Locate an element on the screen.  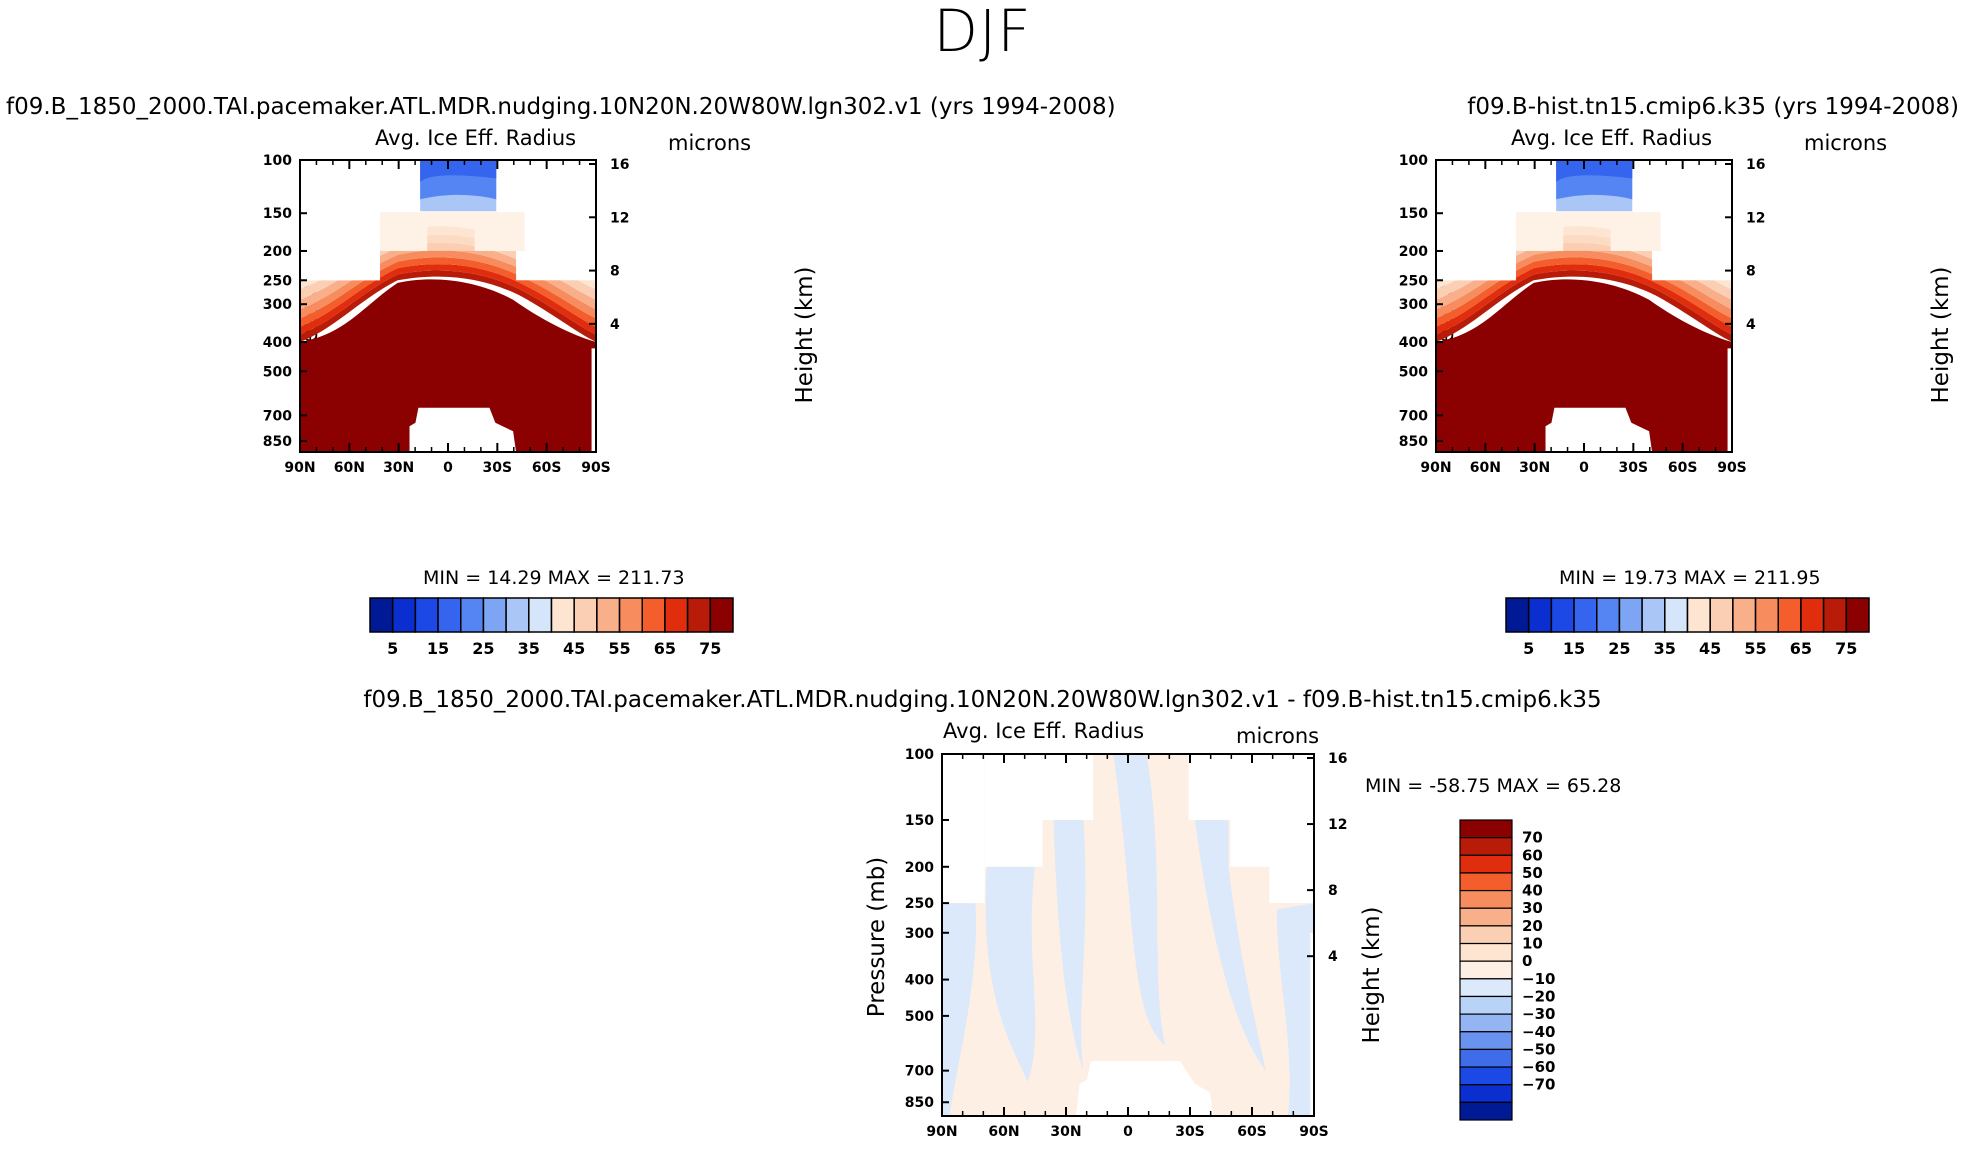
left-htick-label-16: 16 is located at coordinates (619, 165).